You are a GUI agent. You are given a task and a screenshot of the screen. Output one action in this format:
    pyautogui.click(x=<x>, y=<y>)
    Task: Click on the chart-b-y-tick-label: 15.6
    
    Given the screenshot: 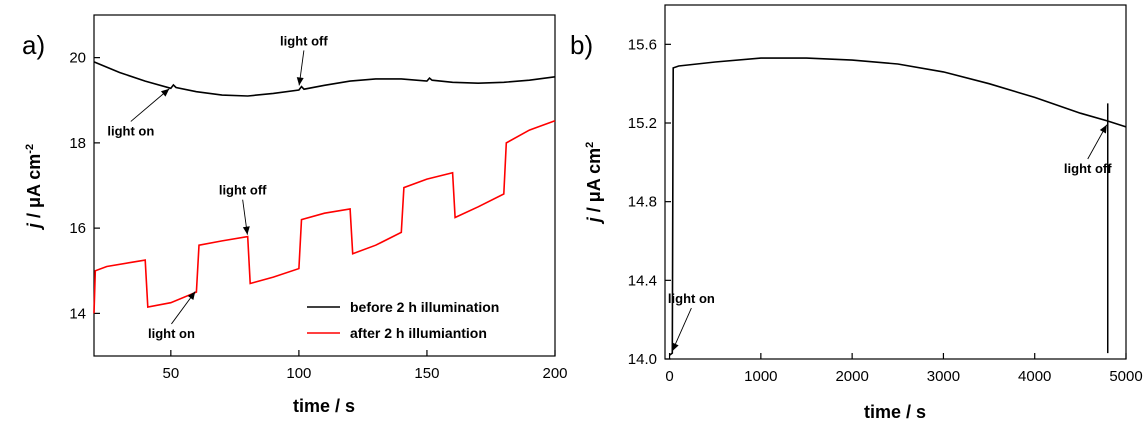 What is the action you would take?
    pyautogui.click(x=642, y=44)
    